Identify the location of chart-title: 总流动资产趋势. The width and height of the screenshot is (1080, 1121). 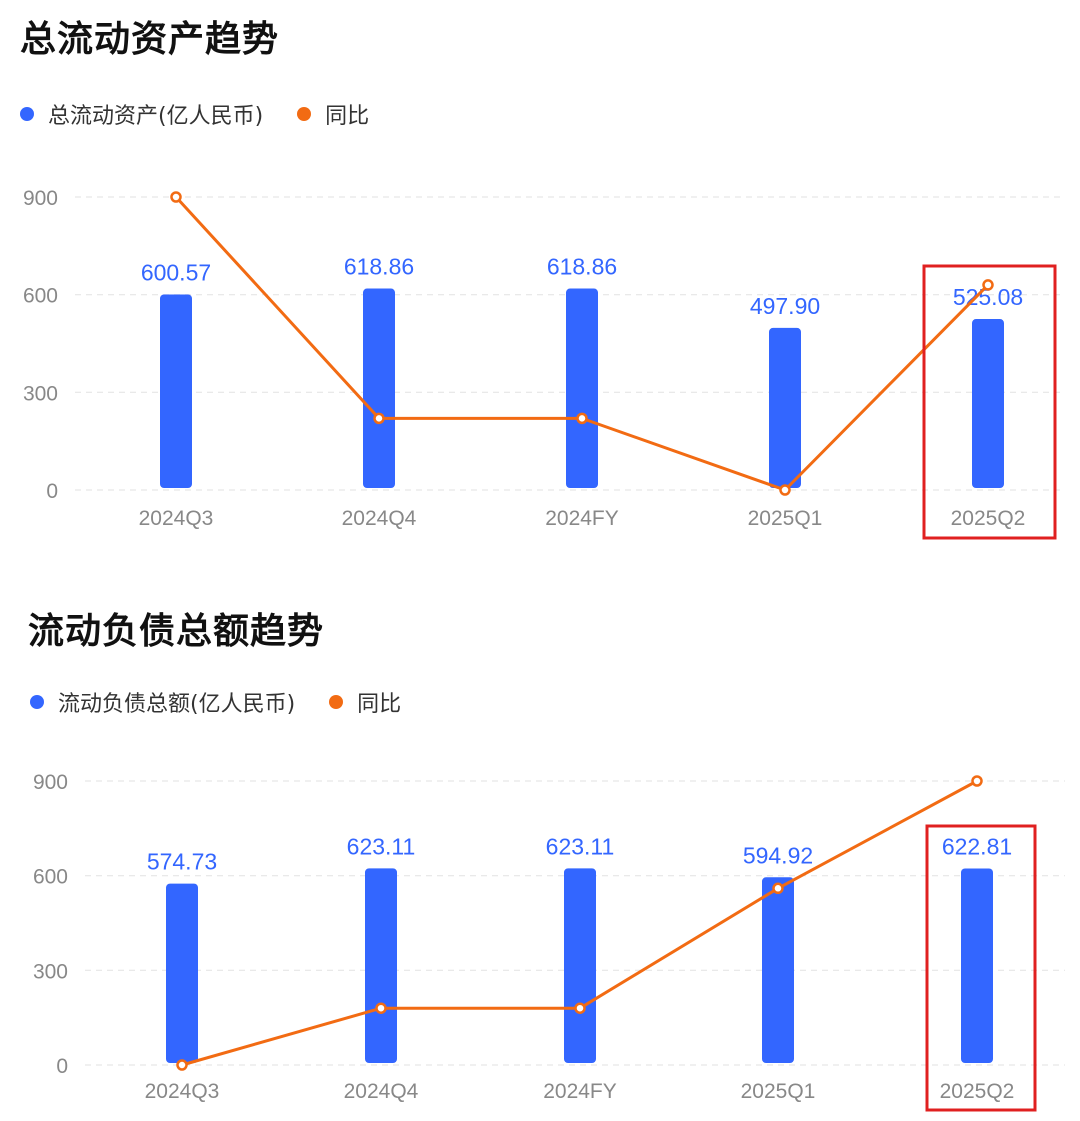
(150, 39).